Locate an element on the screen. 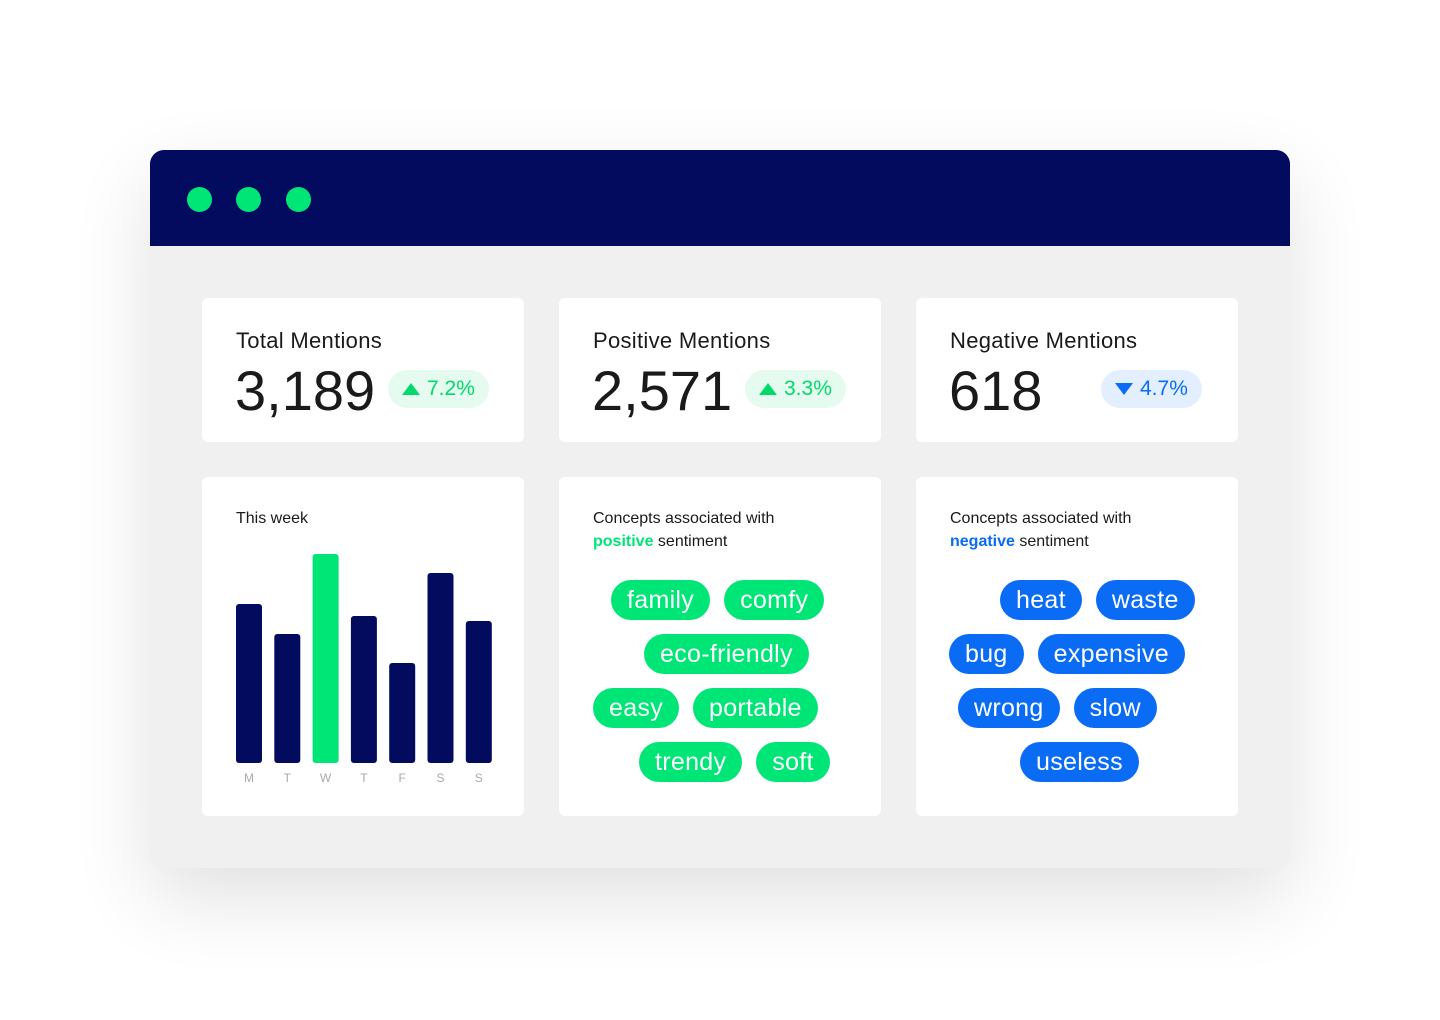  concept-tag: slow is located at coordinates (1115, 708).